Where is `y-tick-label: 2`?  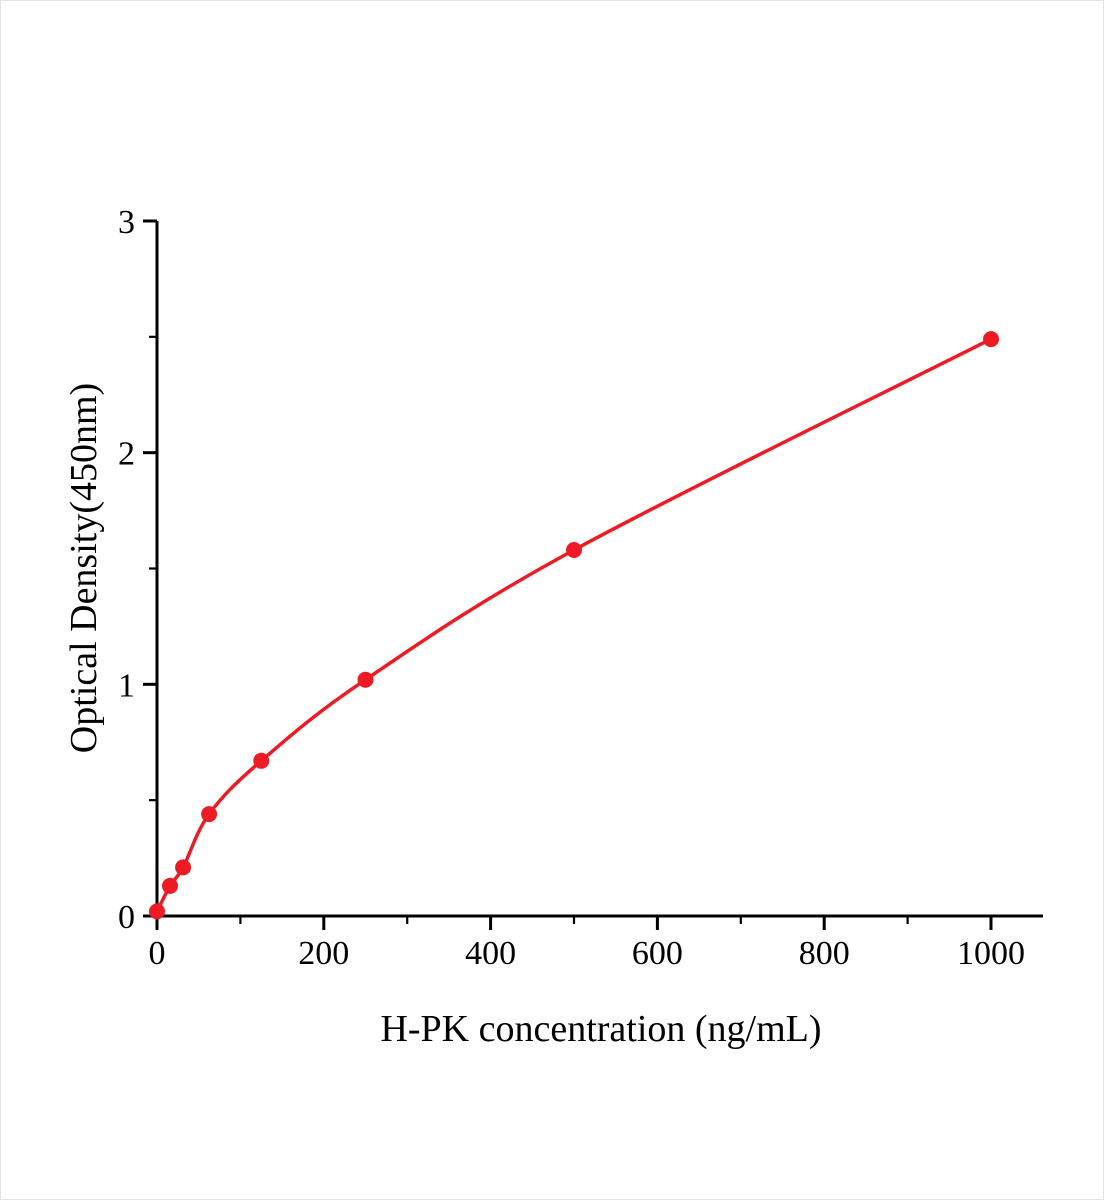 y-tick-label: 2 is located at coordinates (126, 454).